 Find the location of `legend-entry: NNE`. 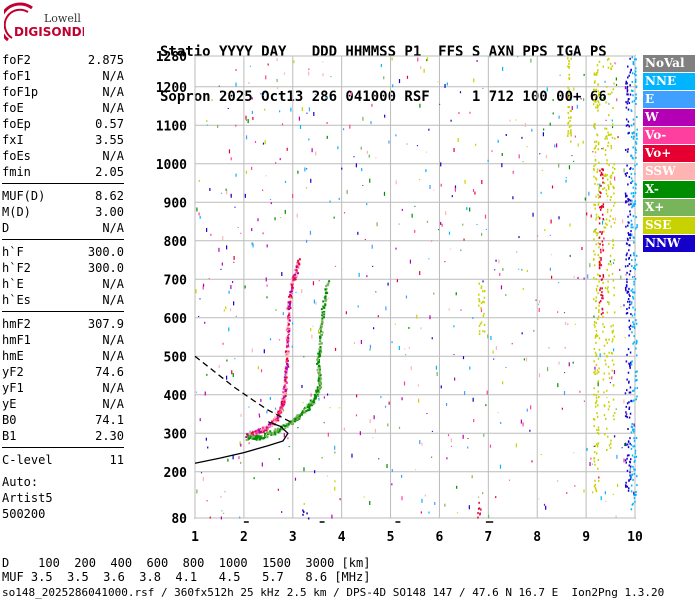

legend-entry: NNE is located at coordinates (669, 81).